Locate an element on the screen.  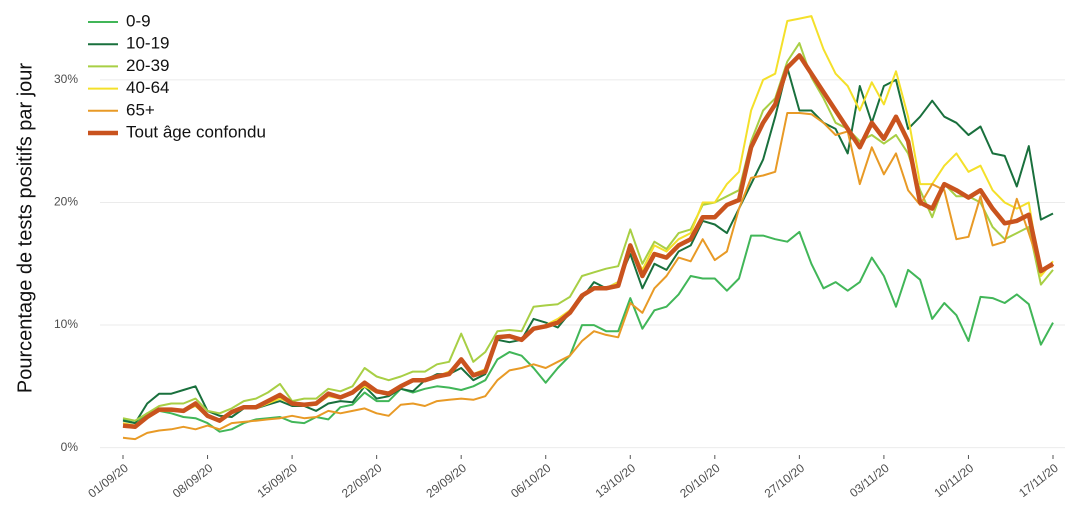
legend-label: 40-64 is located at coordinates (147, 87).